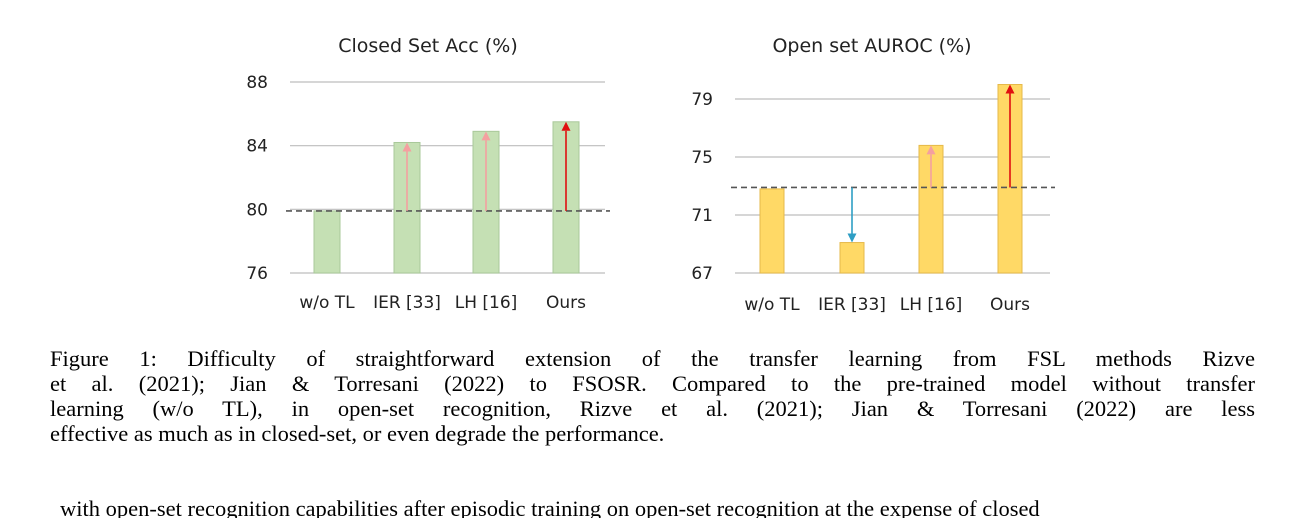 This screenshot has height=518, width=1299. Describe the element at coordinates (702, 158) in the screenshot. I see `y-tick-label: 75` at that location.